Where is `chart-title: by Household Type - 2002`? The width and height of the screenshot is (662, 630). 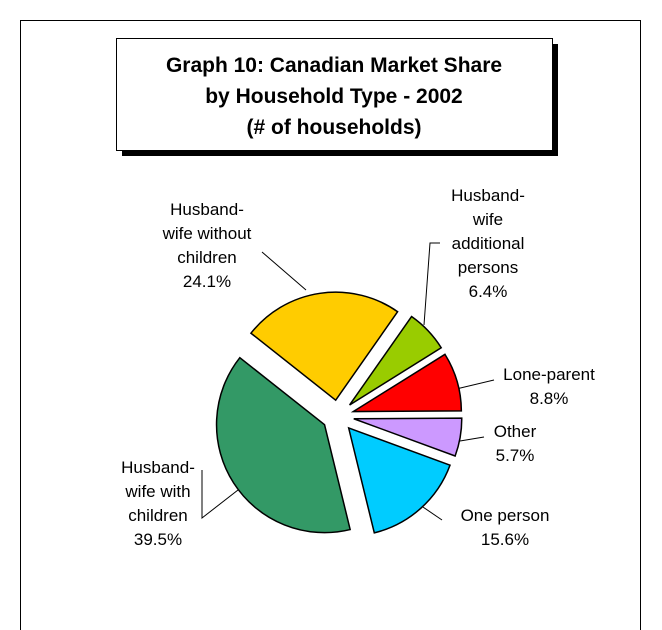
chart-title: by Household Type - 2002 is located at coordinates (334, 96).